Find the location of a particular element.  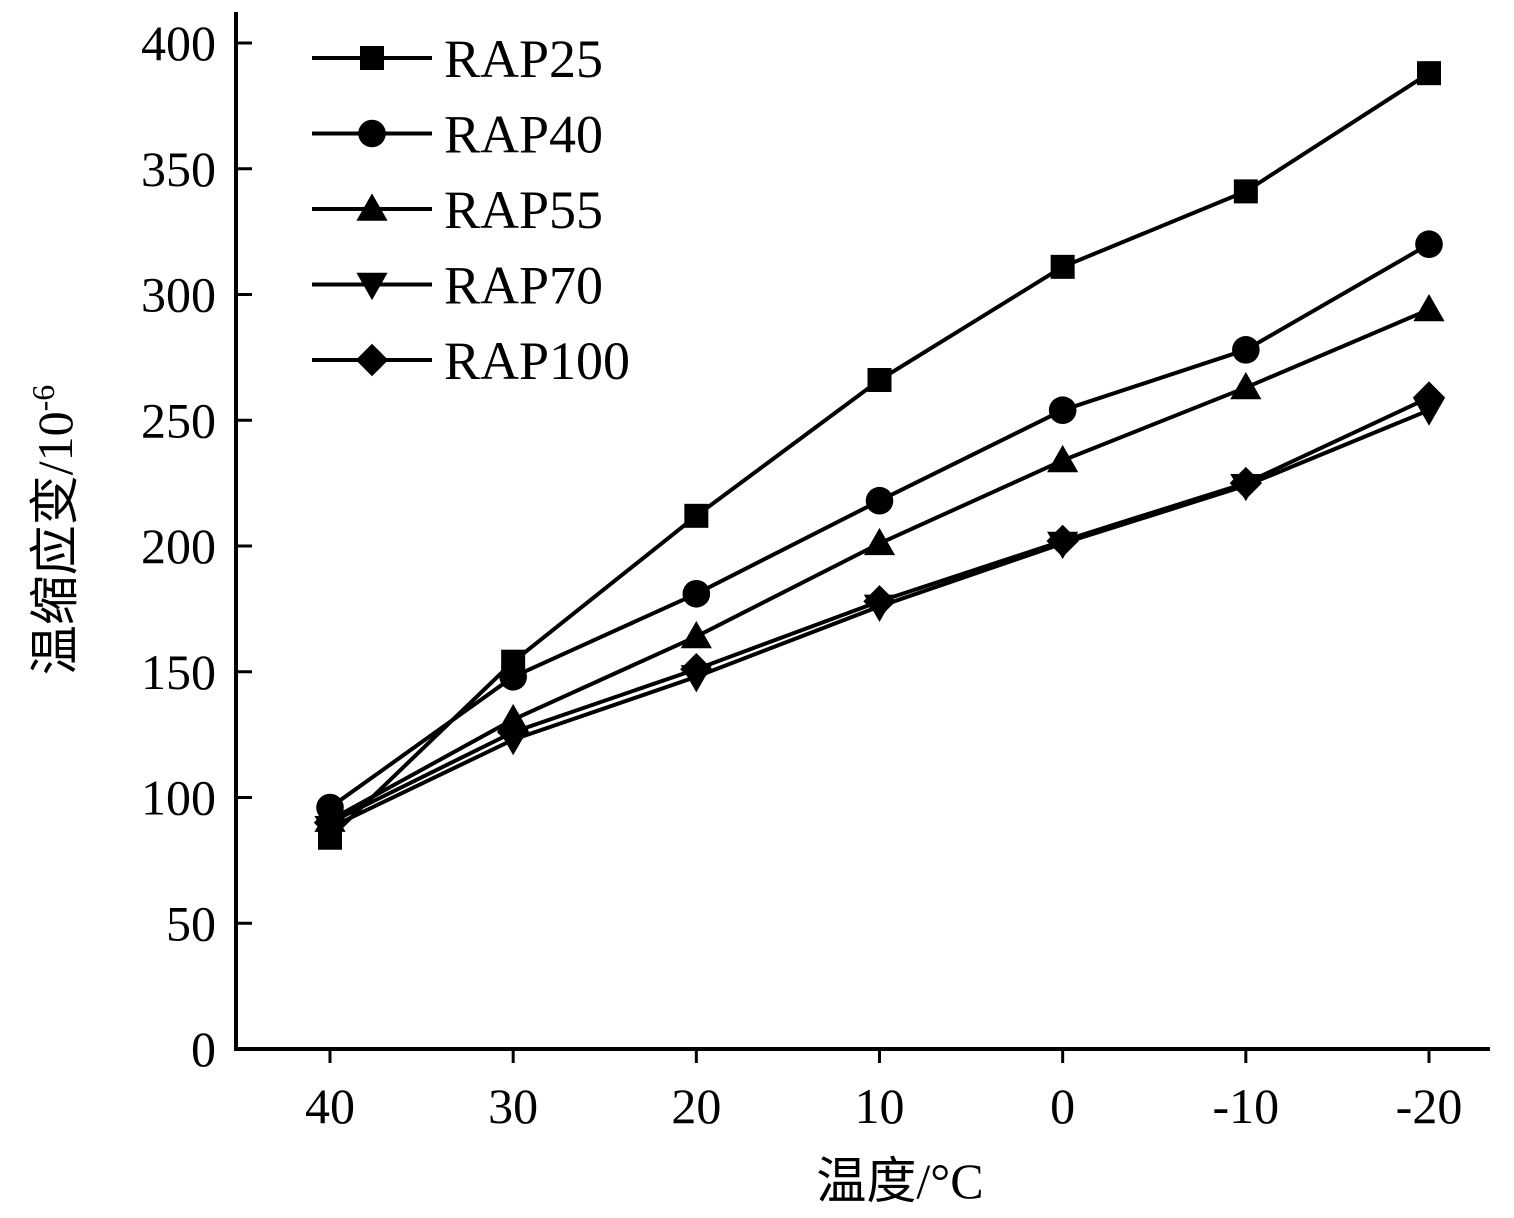

y-tick-label: 0 is located at coordinates (203, 1049).